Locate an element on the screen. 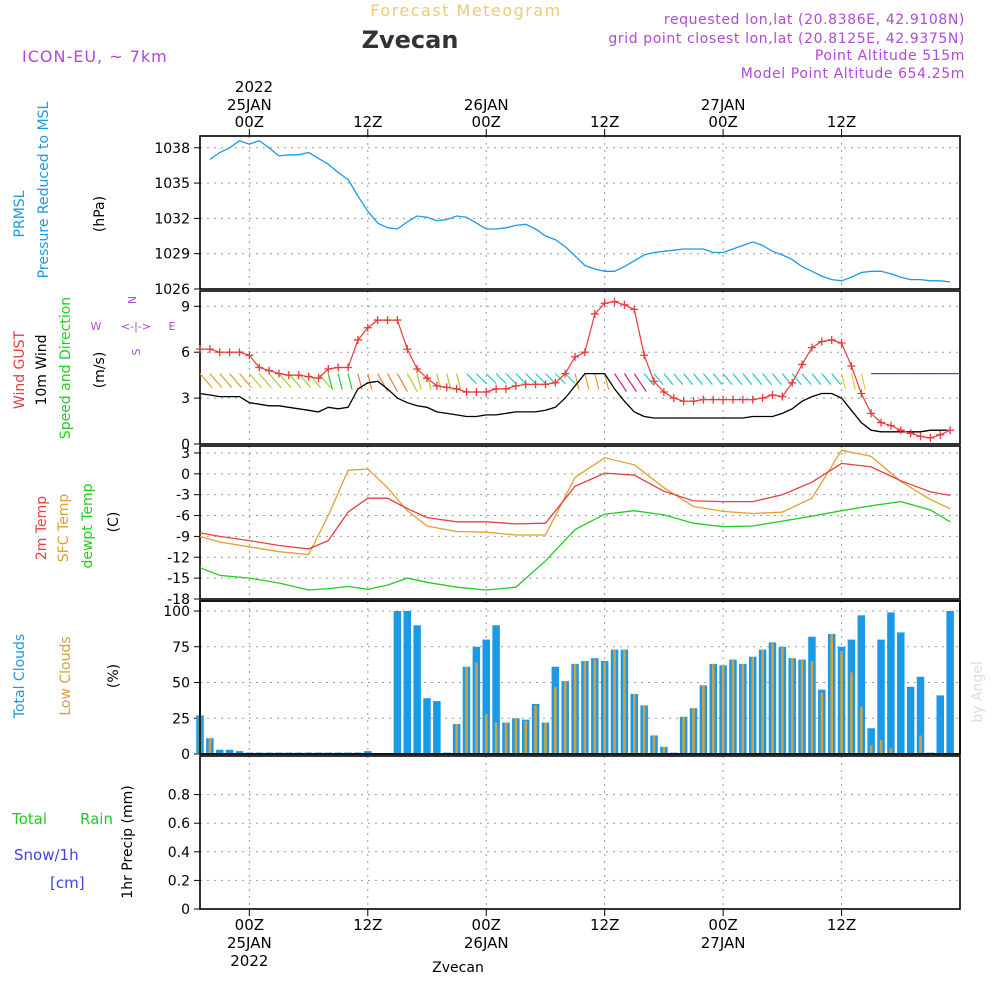 The width and height of the screenshot is (1000, 1000). label-gust: Wind GUST is located at coordinates (20, 369).